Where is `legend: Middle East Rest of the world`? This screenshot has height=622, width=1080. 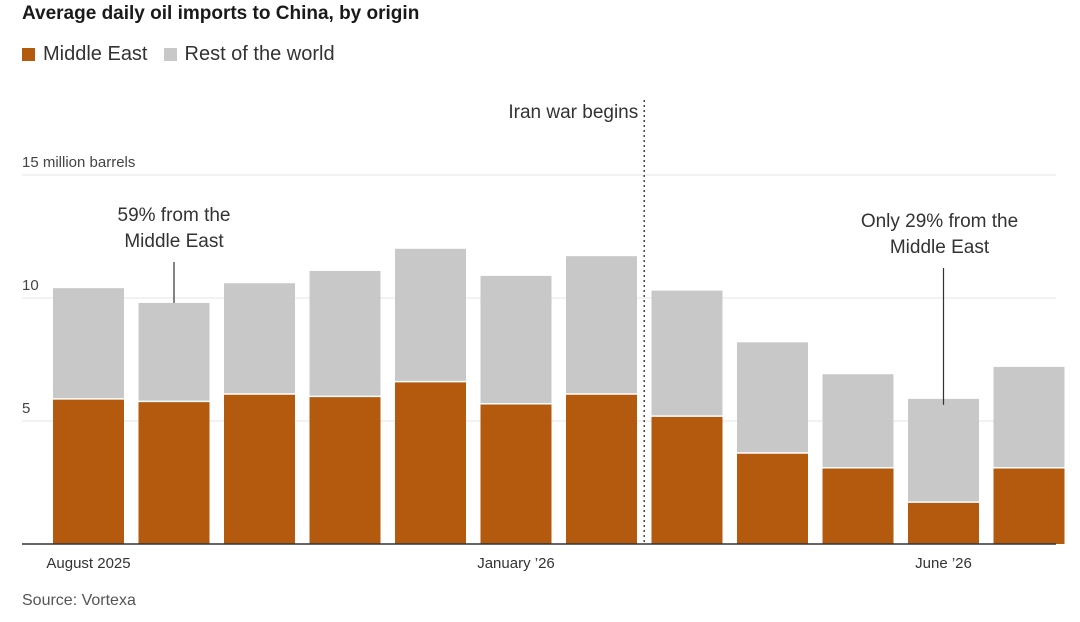 legend: Middle East Rest of the world is located at coordinates (186, 54).